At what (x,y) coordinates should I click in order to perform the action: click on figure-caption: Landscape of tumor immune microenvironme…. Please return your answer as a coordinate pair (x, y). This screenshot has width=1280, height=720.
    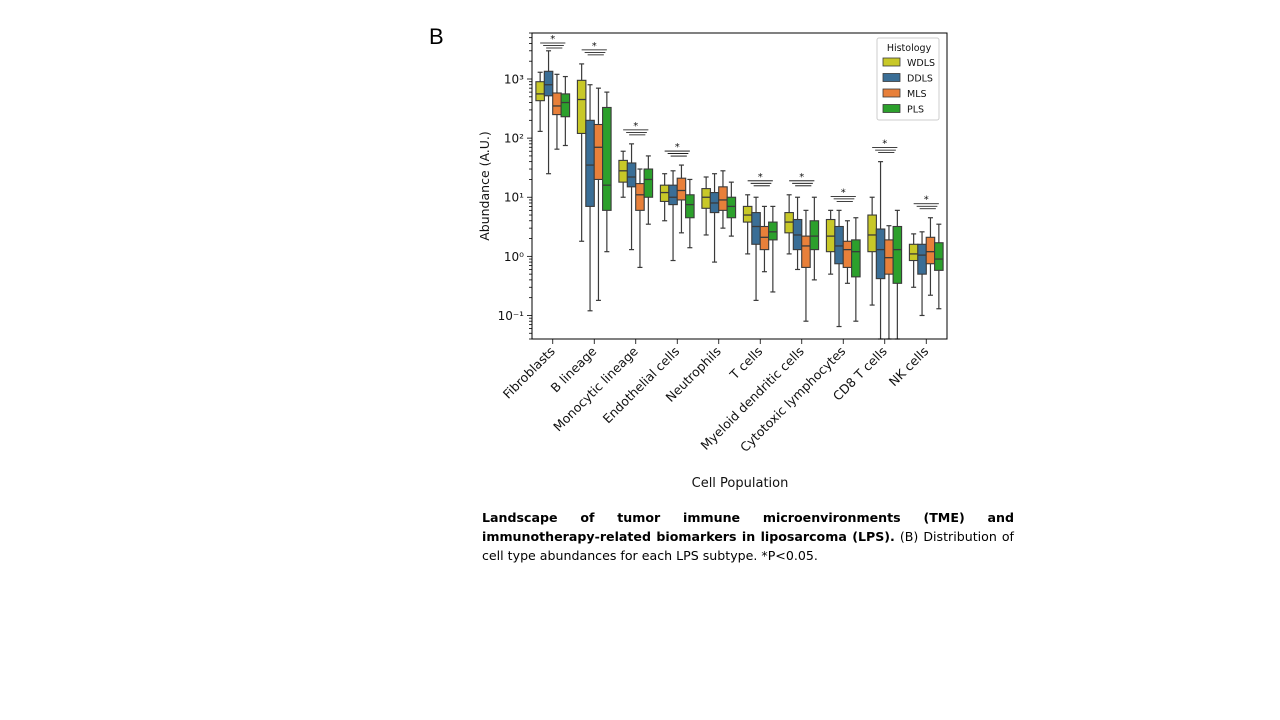
    Looking at the image, I should click on (748, 536).